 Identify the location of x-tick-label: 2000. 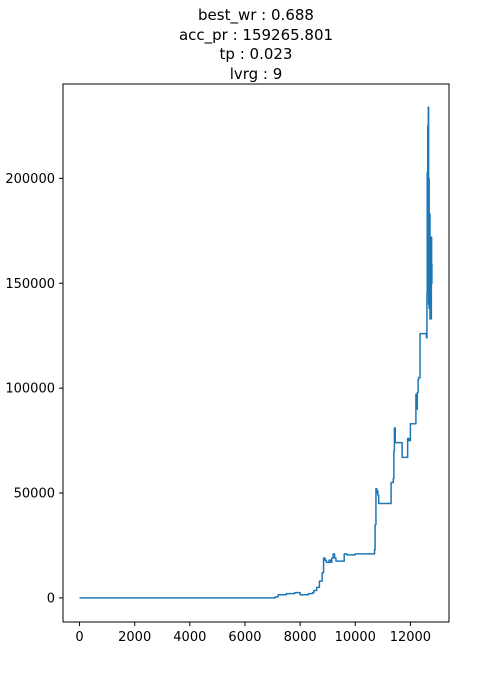
(134, 637).